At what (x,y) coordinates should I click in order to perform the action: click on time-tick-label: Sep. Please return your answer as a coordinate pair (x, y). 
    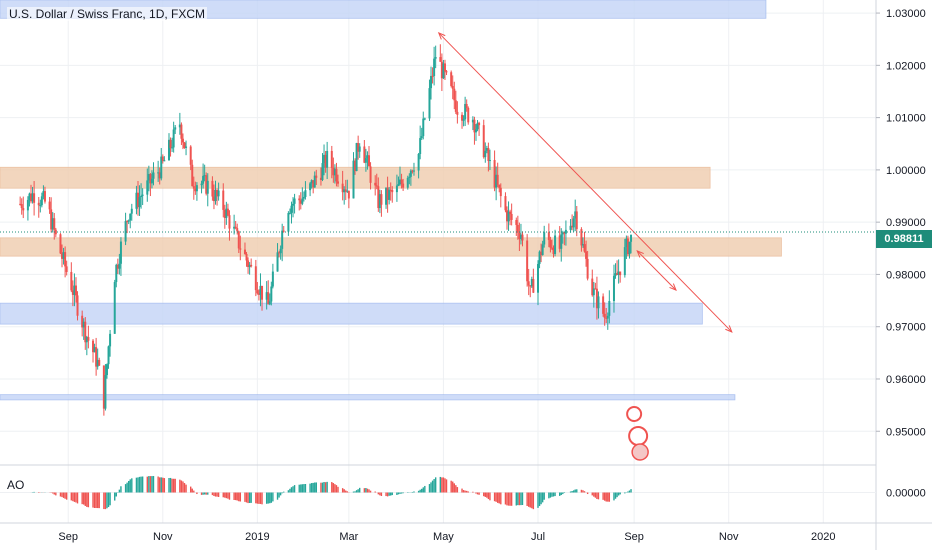
    Looking at the image, I should click on (68, 537).